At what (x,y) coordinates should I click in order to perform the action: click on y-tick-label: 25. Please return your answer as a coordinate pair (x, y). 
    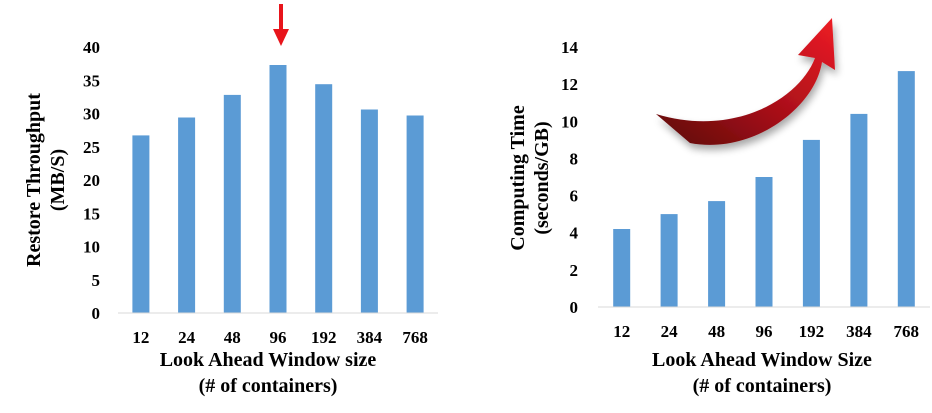
    Looking at the image, I should click on (91, 147).